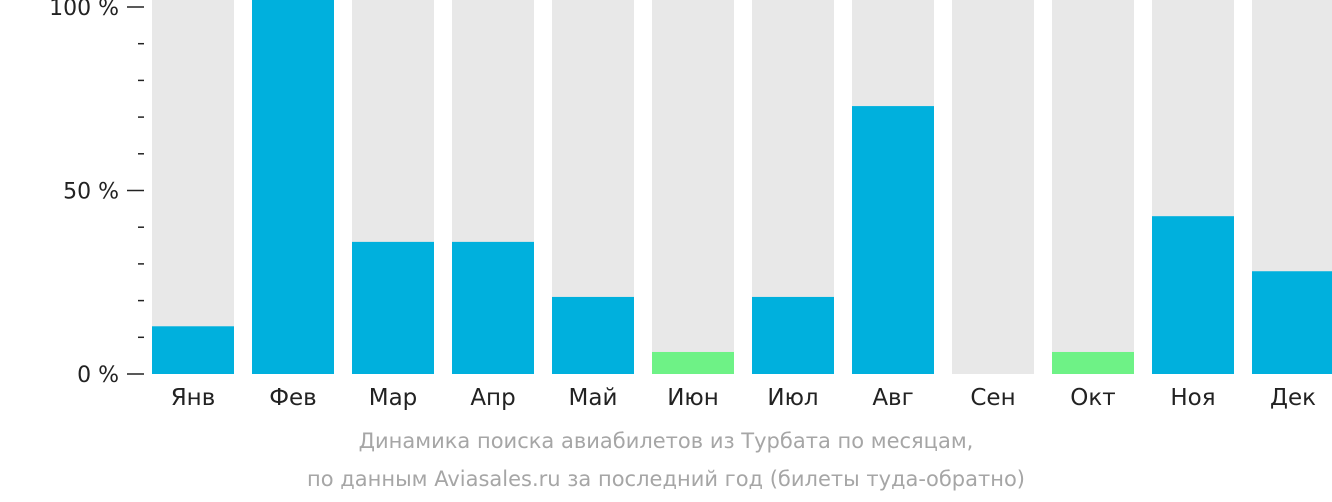 The image size is (1332, 502). I want to click on y-tick-label: 0 %, so click(98, 375).